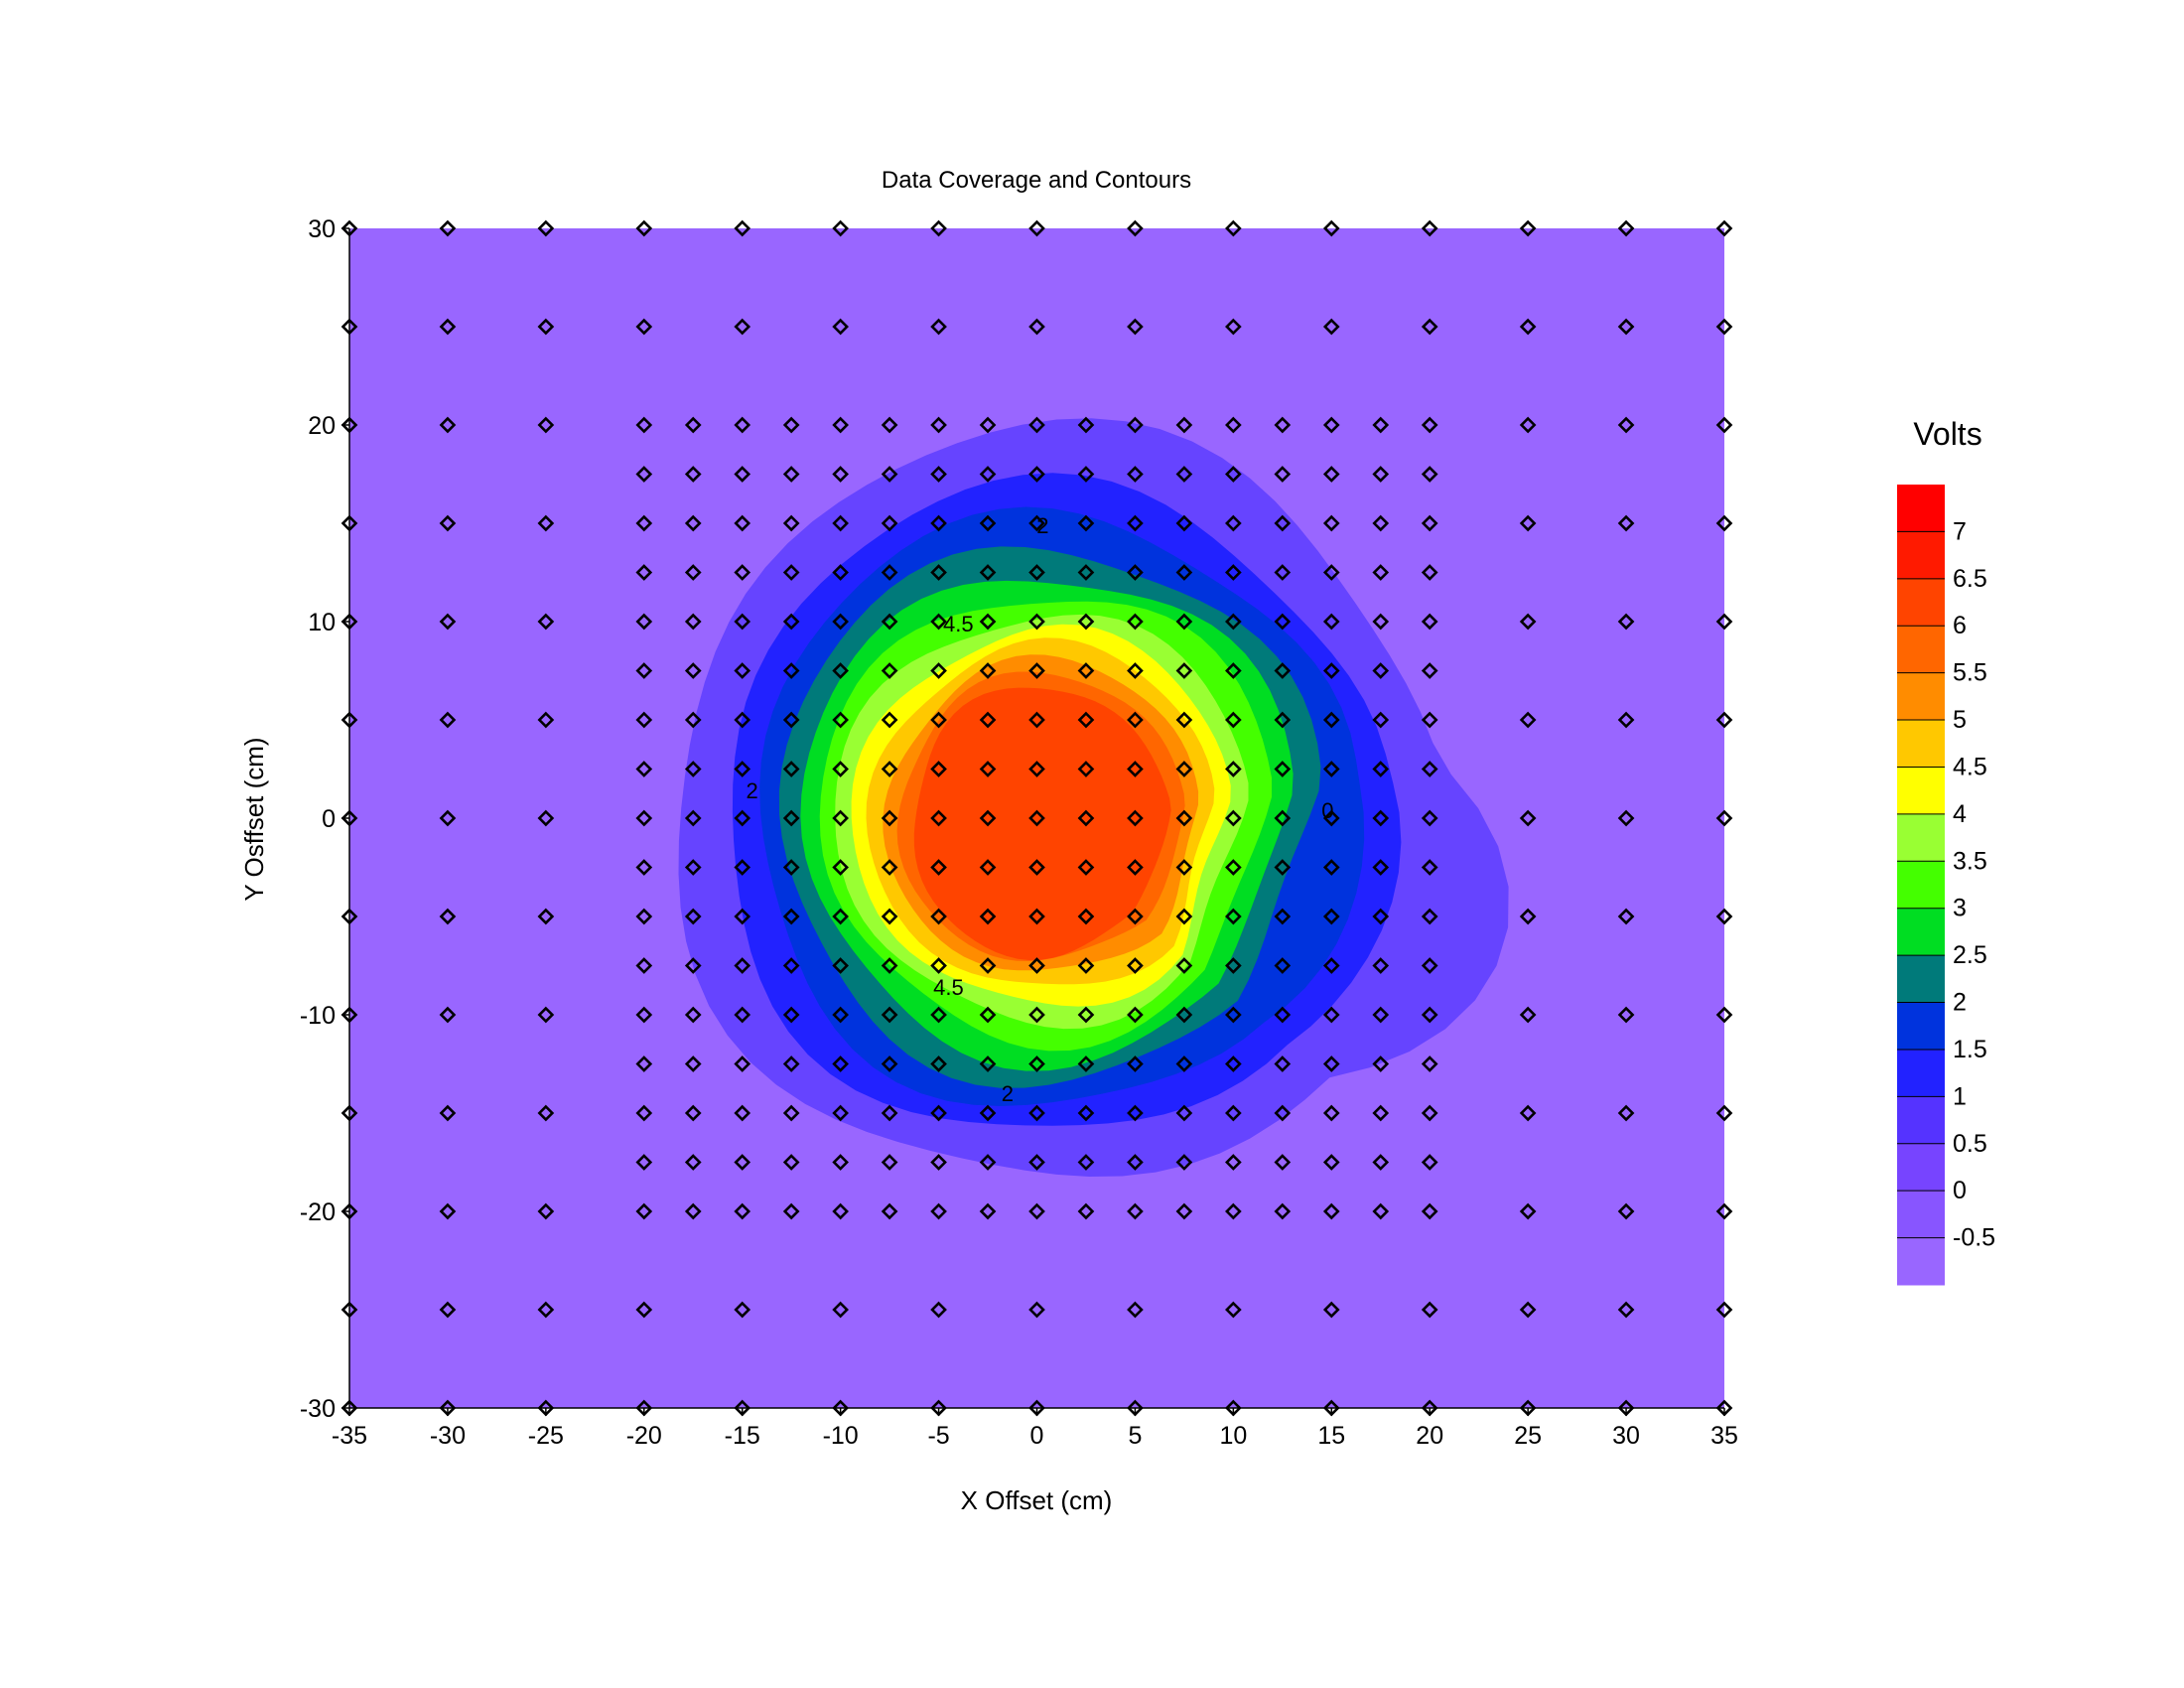 The height and width of the screenshot is (1688, 2184). Describe the element at coordinates (1037, 1436) in the screenshot. I see `x-tick-label: 0` at that location.